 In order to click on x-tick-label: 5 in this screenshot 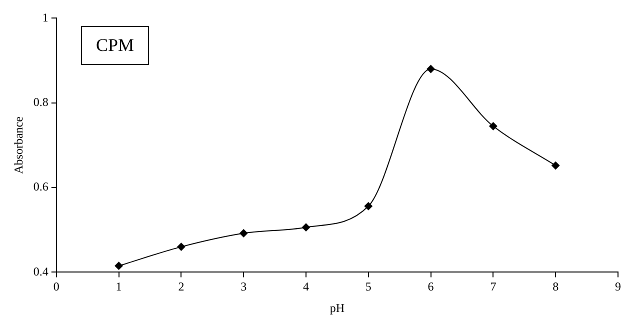, I will do `click(368, 287)`.